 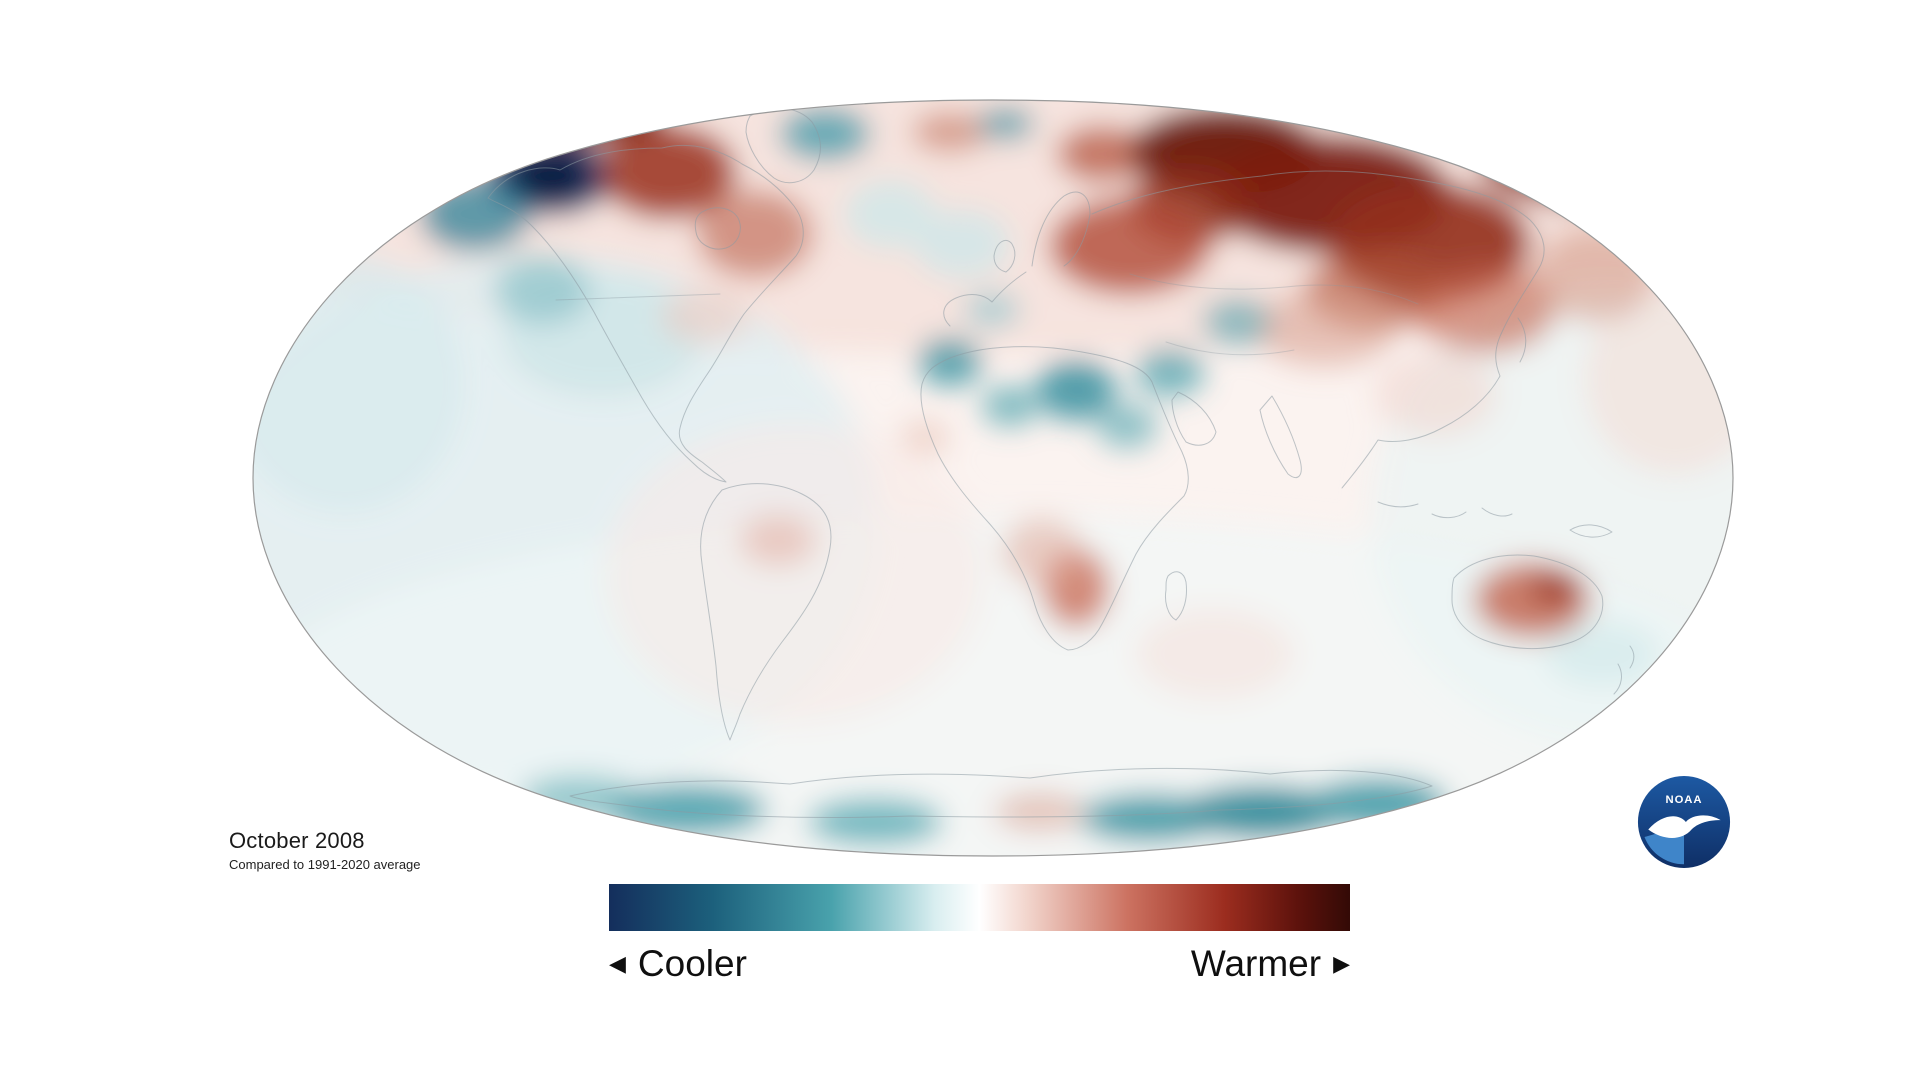 I want to click on cooler-label: Cooler, so click(x=692, y=963).